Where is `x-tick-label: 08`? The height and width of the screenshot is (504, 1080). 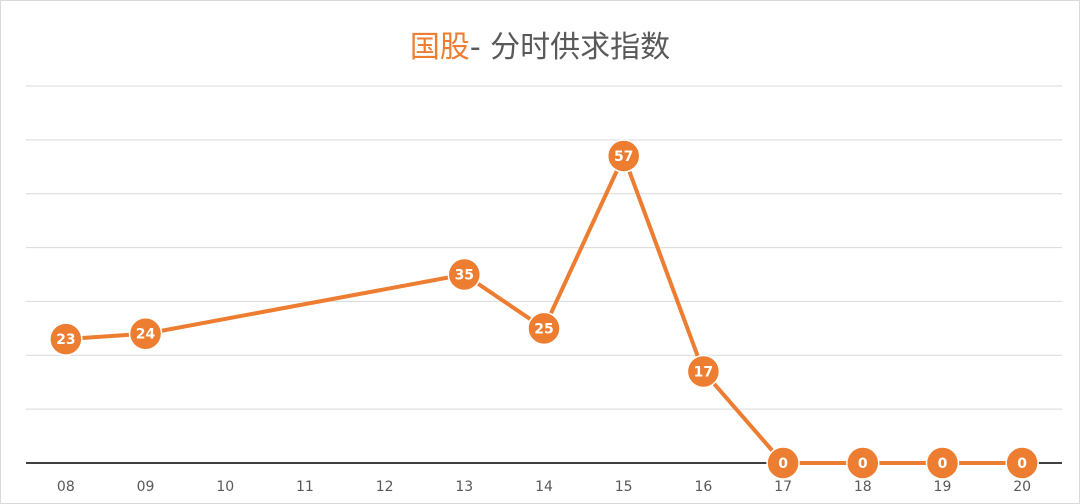 x-tick-label: 08 is located at coordinates (66, 487).